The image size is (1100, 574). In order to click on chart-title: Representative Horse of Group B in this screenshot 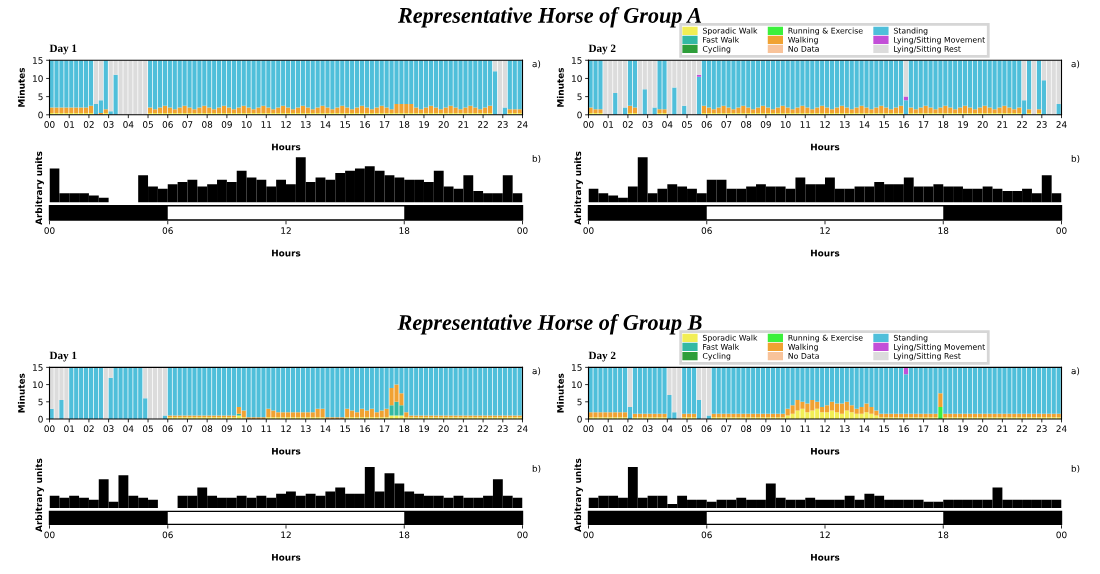, I will do `click(549, 324)`.